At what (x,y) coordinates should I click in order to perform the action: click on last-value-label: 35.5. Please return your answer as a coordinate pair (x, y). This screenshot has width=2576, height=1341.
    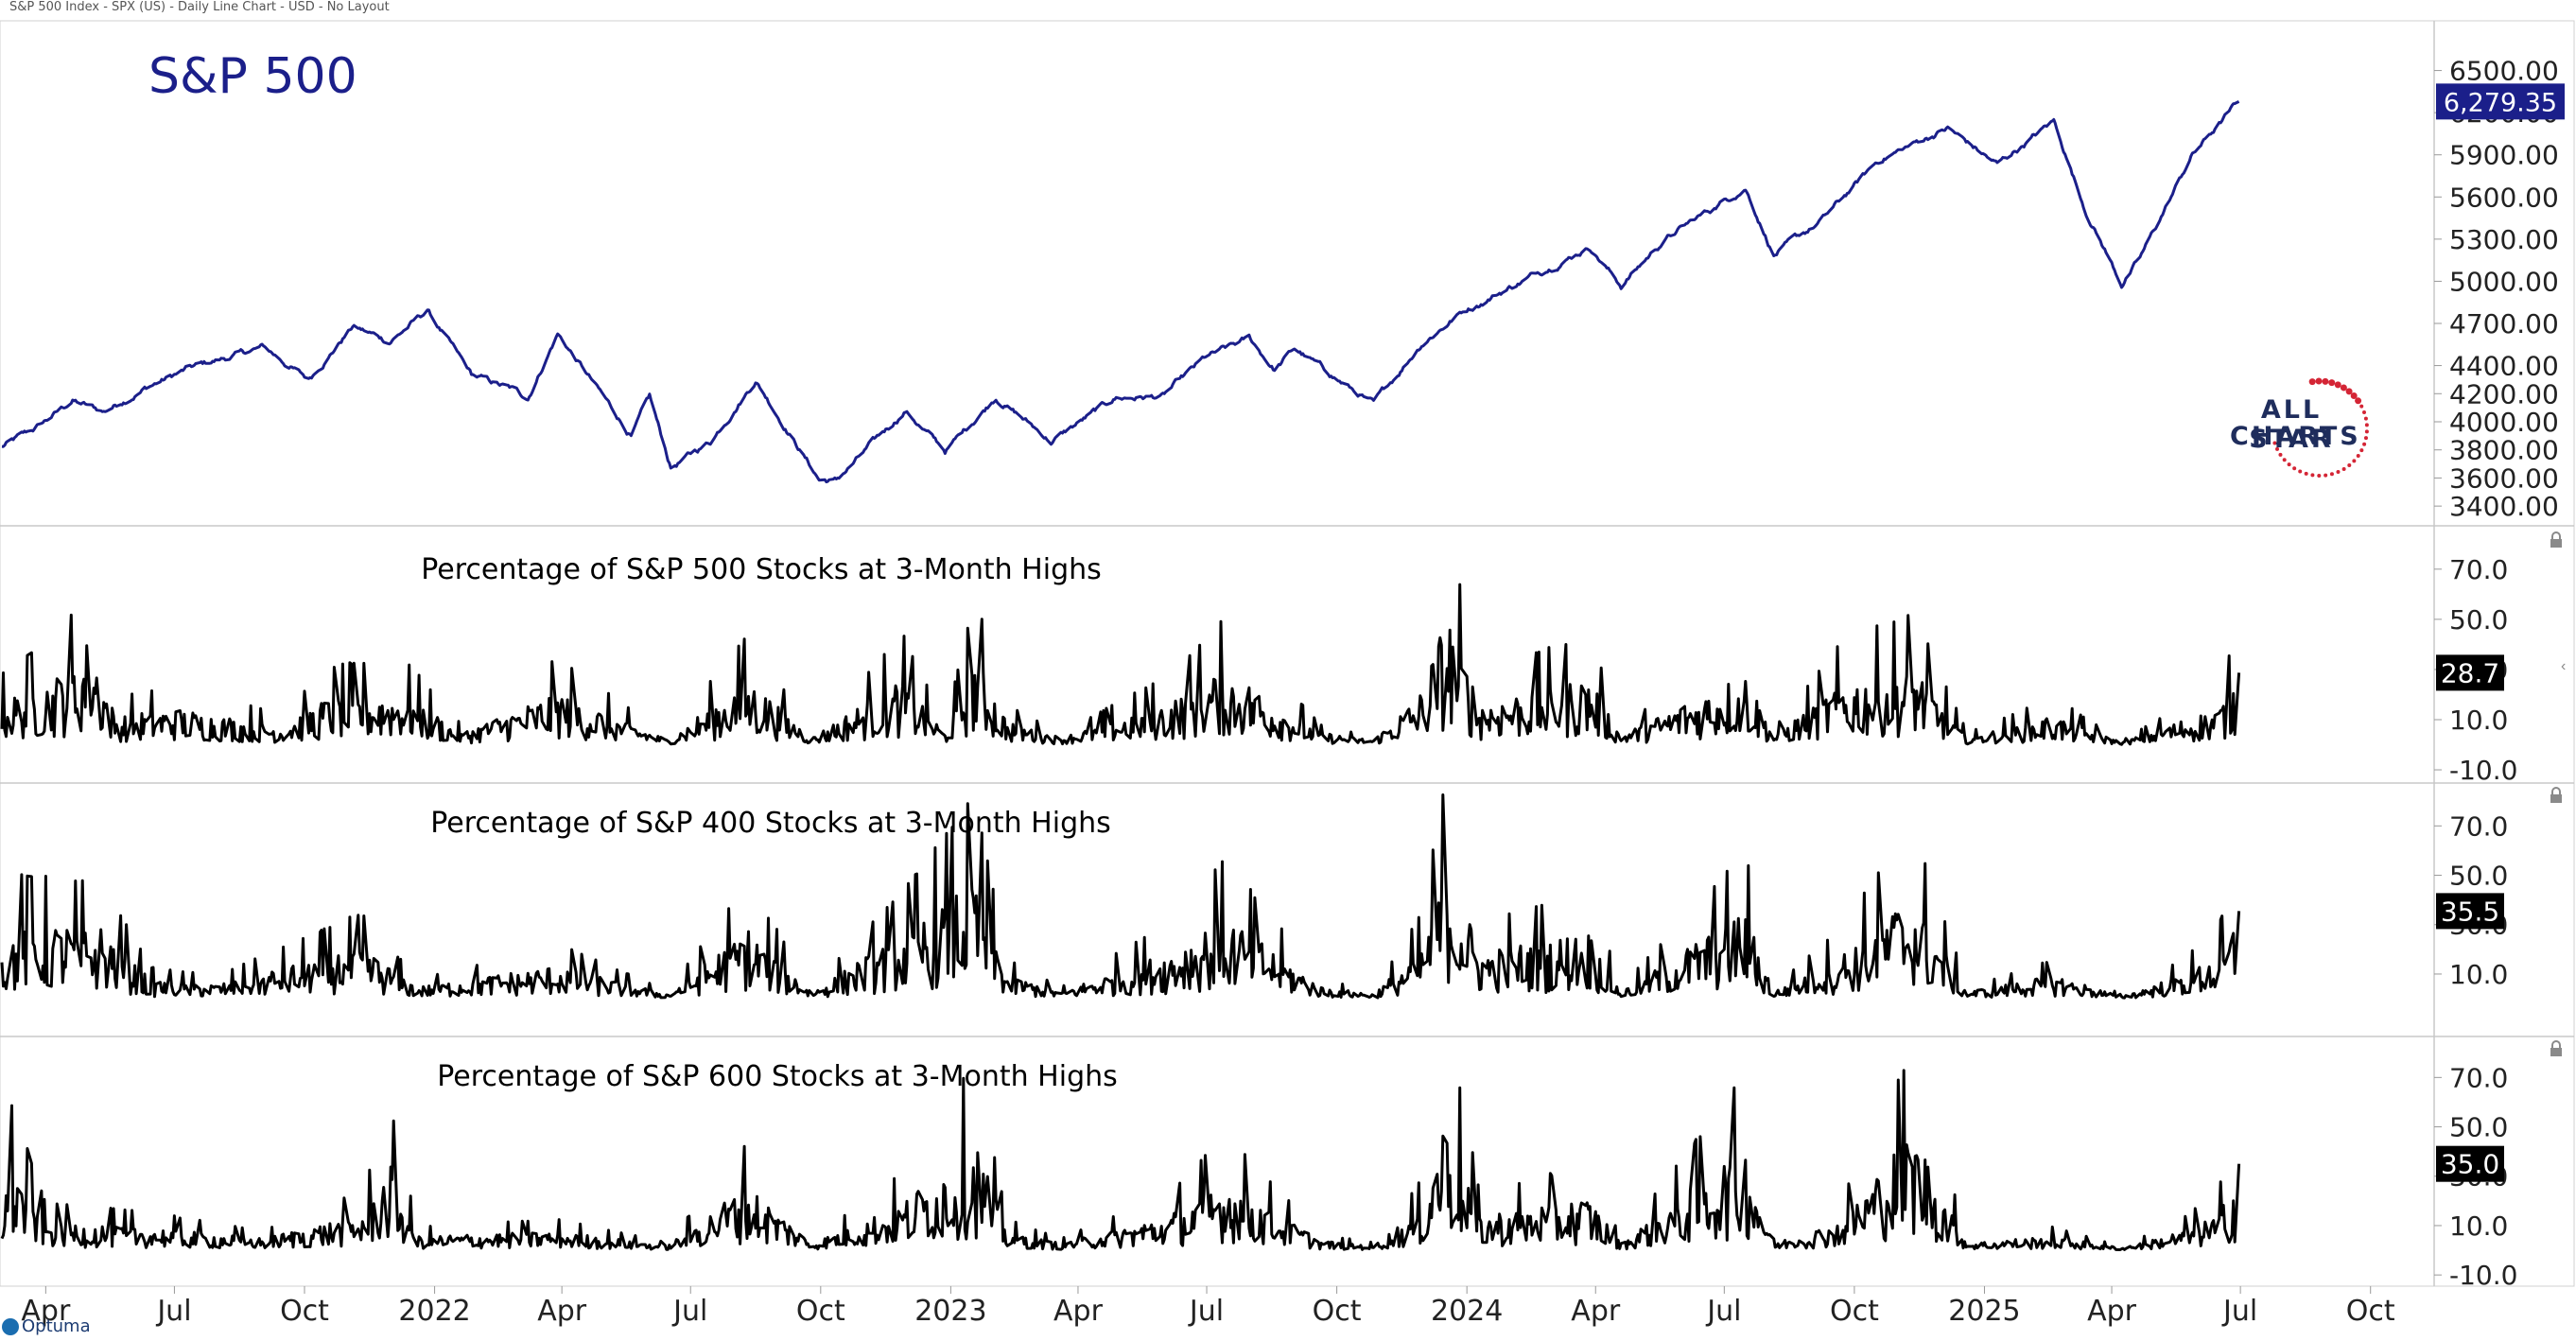
    Looking at the image, I should click on (2470, 911).